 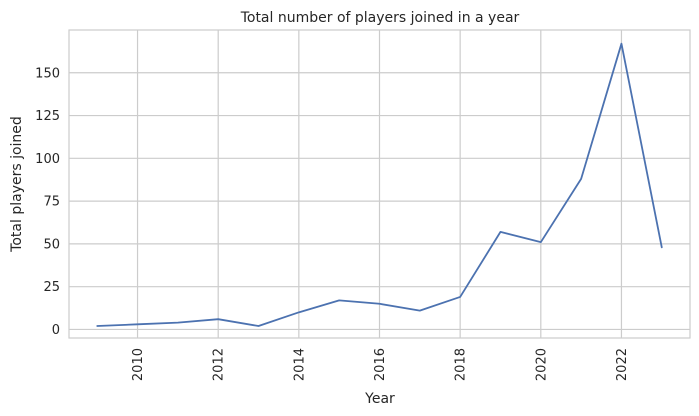 I want to click on x-tick-label: 2010, so click(x=138, y=364).